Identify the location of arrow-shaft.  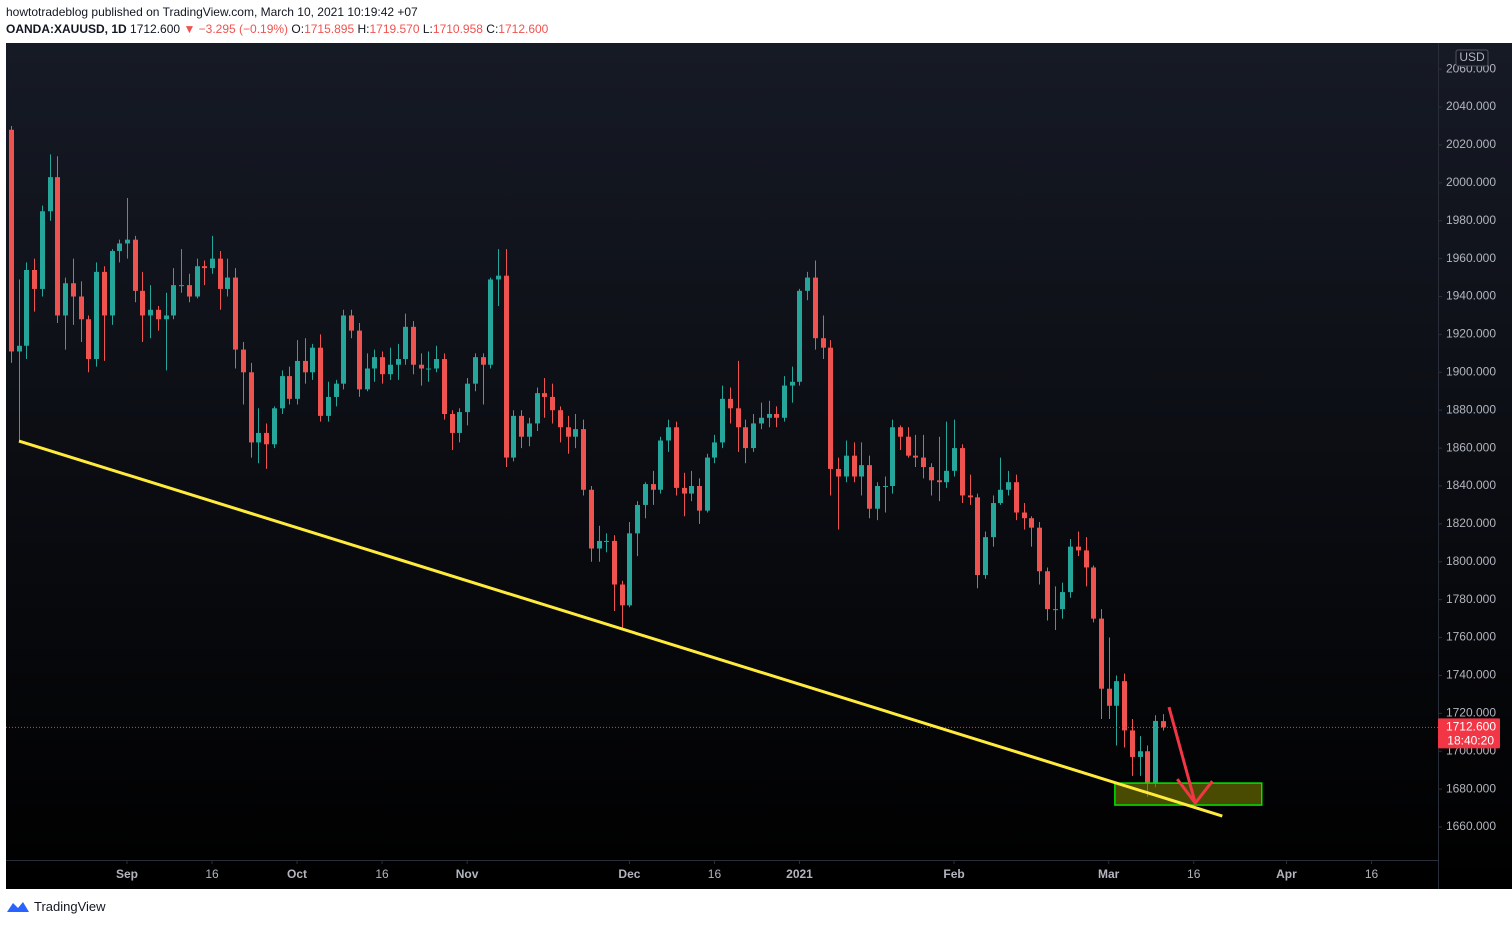
(1182, 755).